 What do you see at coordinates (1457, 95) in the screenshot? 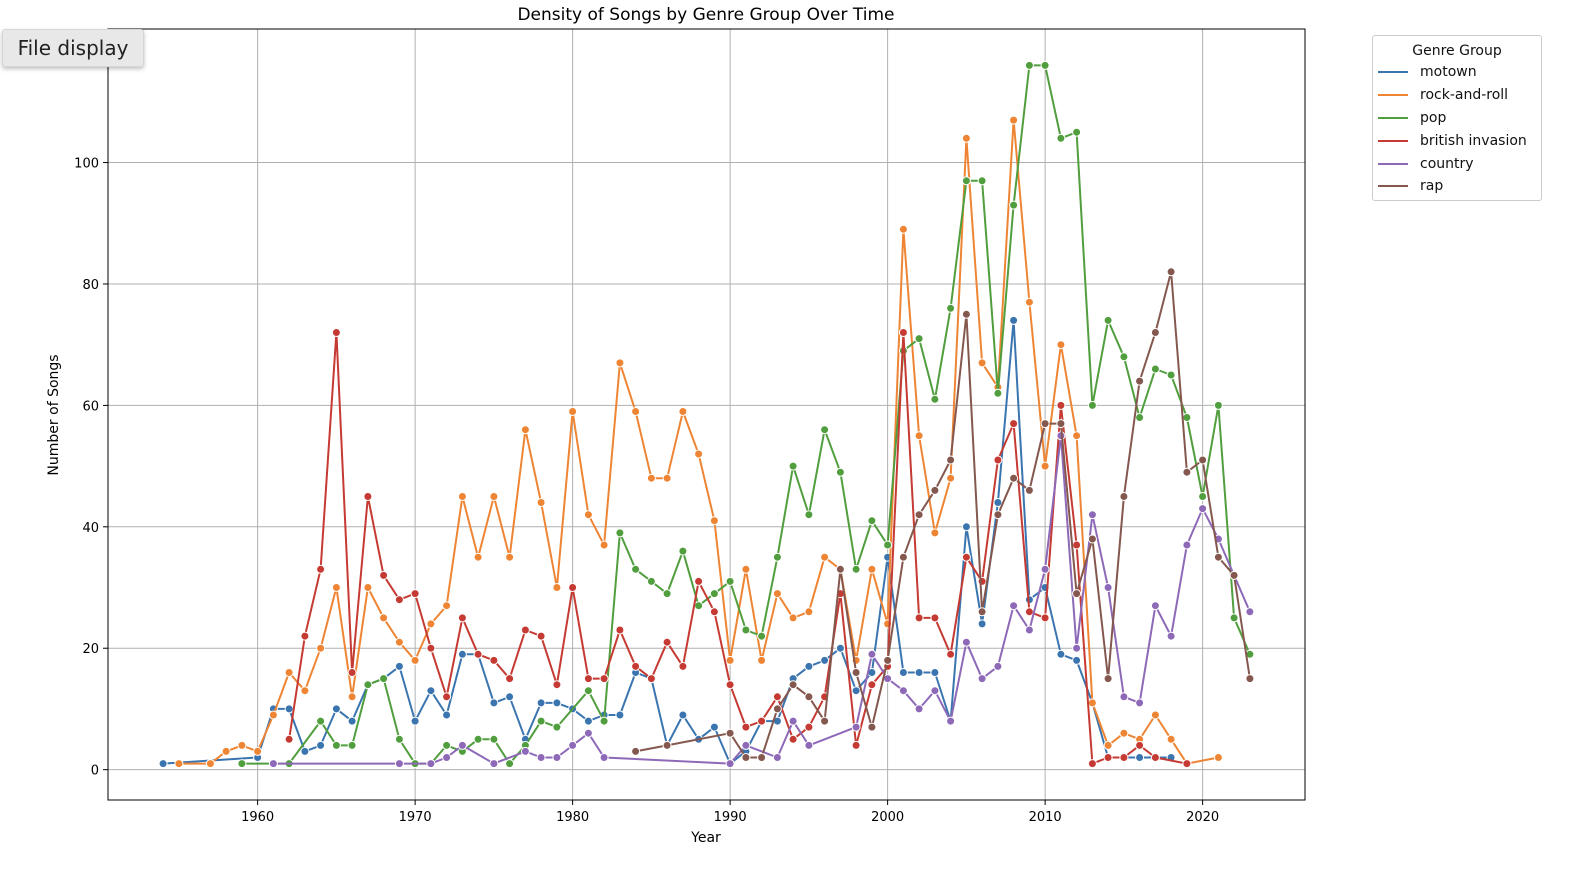
I see `legend-item-rock-and-roll: rock-and-roll` at bounding box center [1457, 95].